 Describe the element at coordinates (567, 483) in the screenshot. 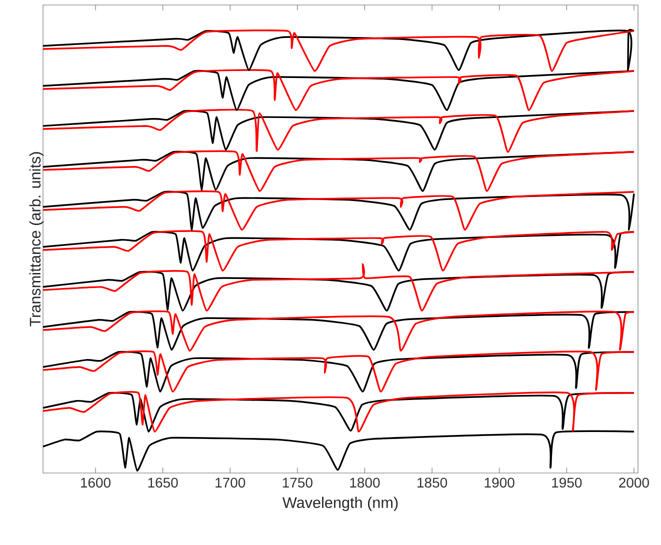

I see `x-tick-label: 1950` at that location.